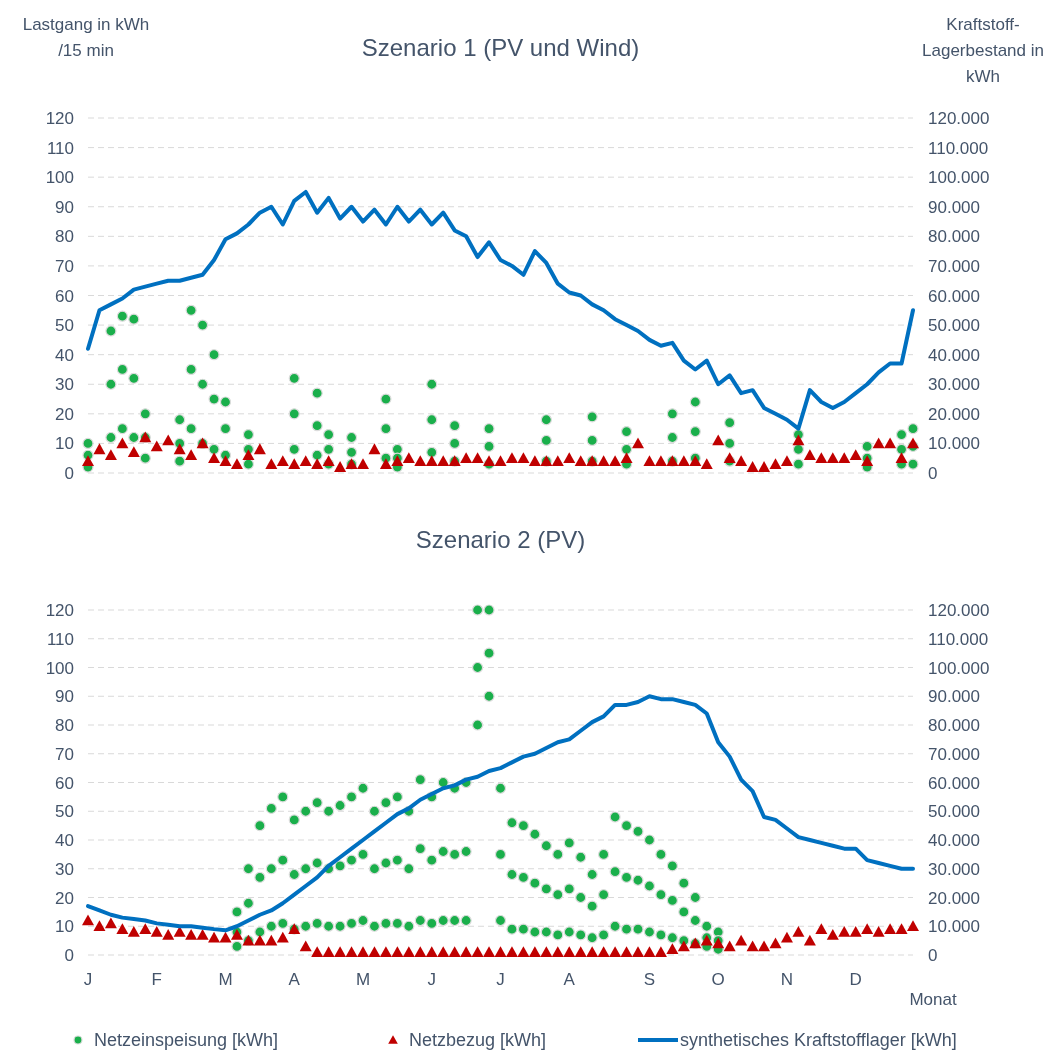  I want to click on legend-label: Netzeinspeisung [kWh], so click(186, 1040).